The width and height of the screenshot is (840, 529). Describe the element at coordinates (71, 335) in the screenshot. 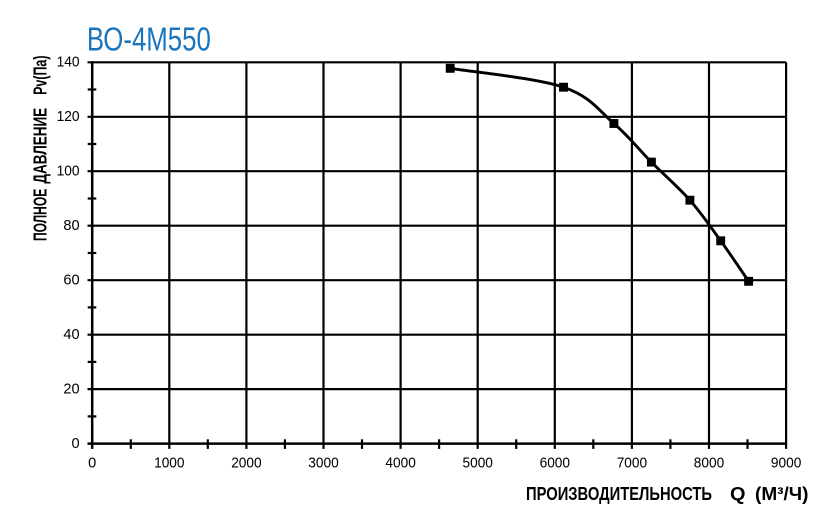

I see `svg-text: 40` at that location.